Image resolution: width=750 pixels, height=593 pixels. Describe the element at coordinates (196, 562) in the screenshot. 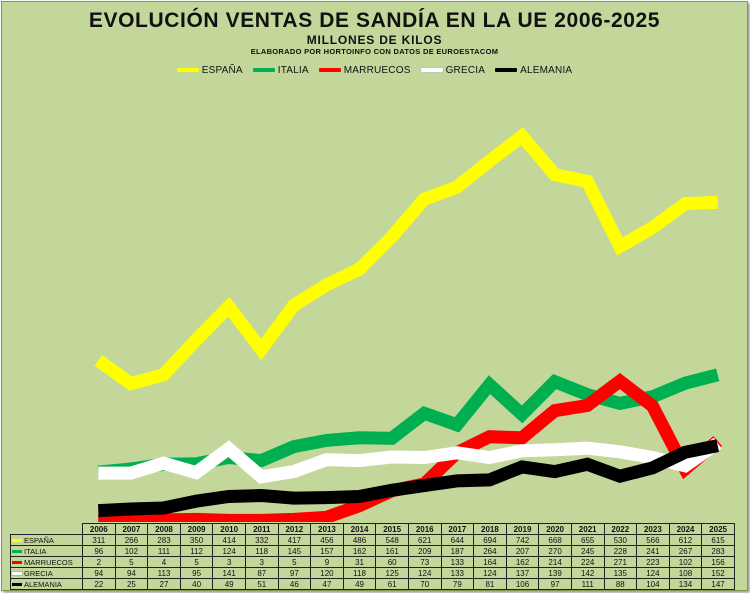

I see `value-marruecos-2009: 5` at that location.